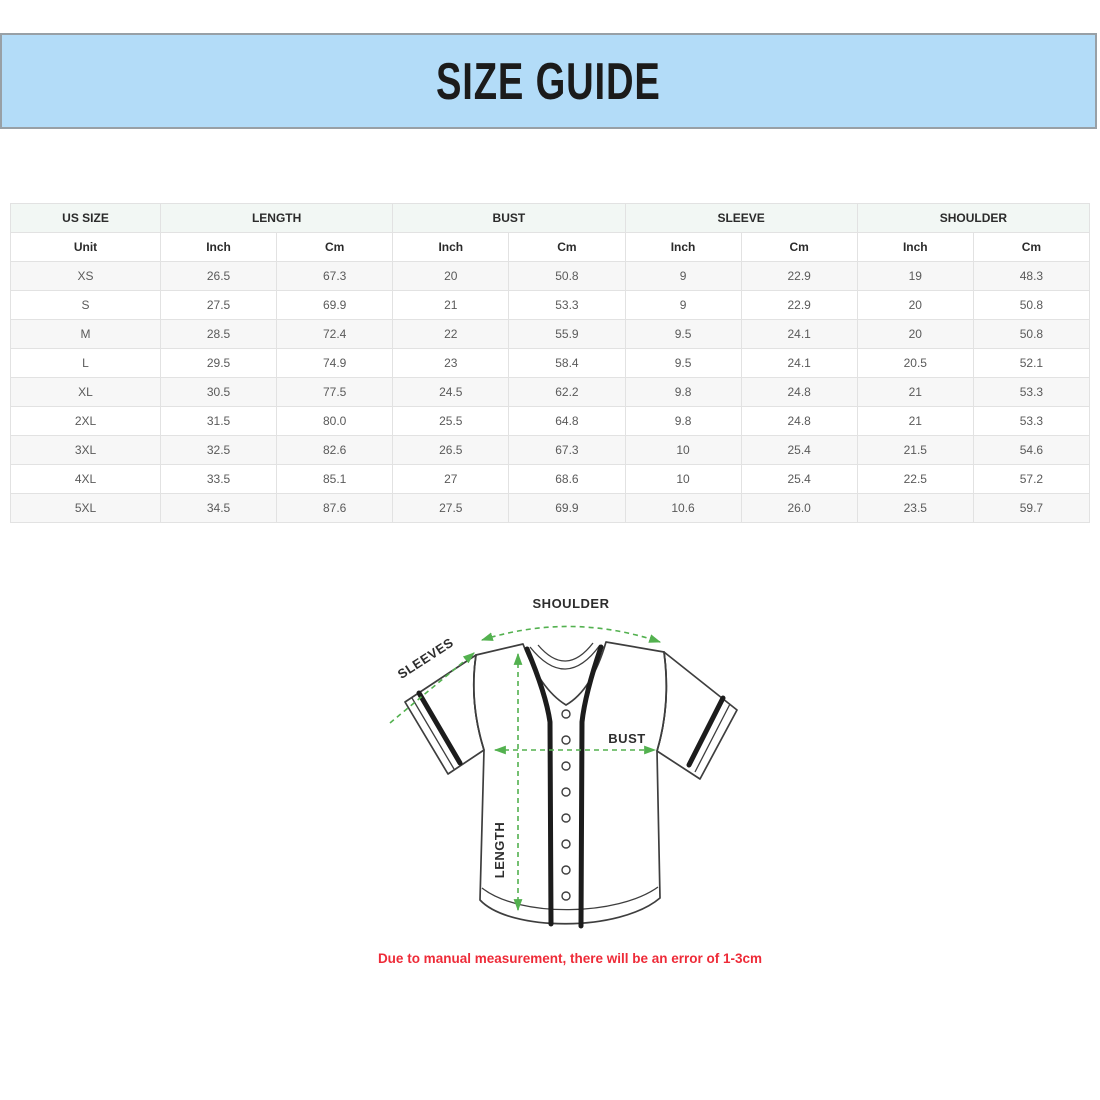  I want to click on sleeves-arrow, so click(432, 688).